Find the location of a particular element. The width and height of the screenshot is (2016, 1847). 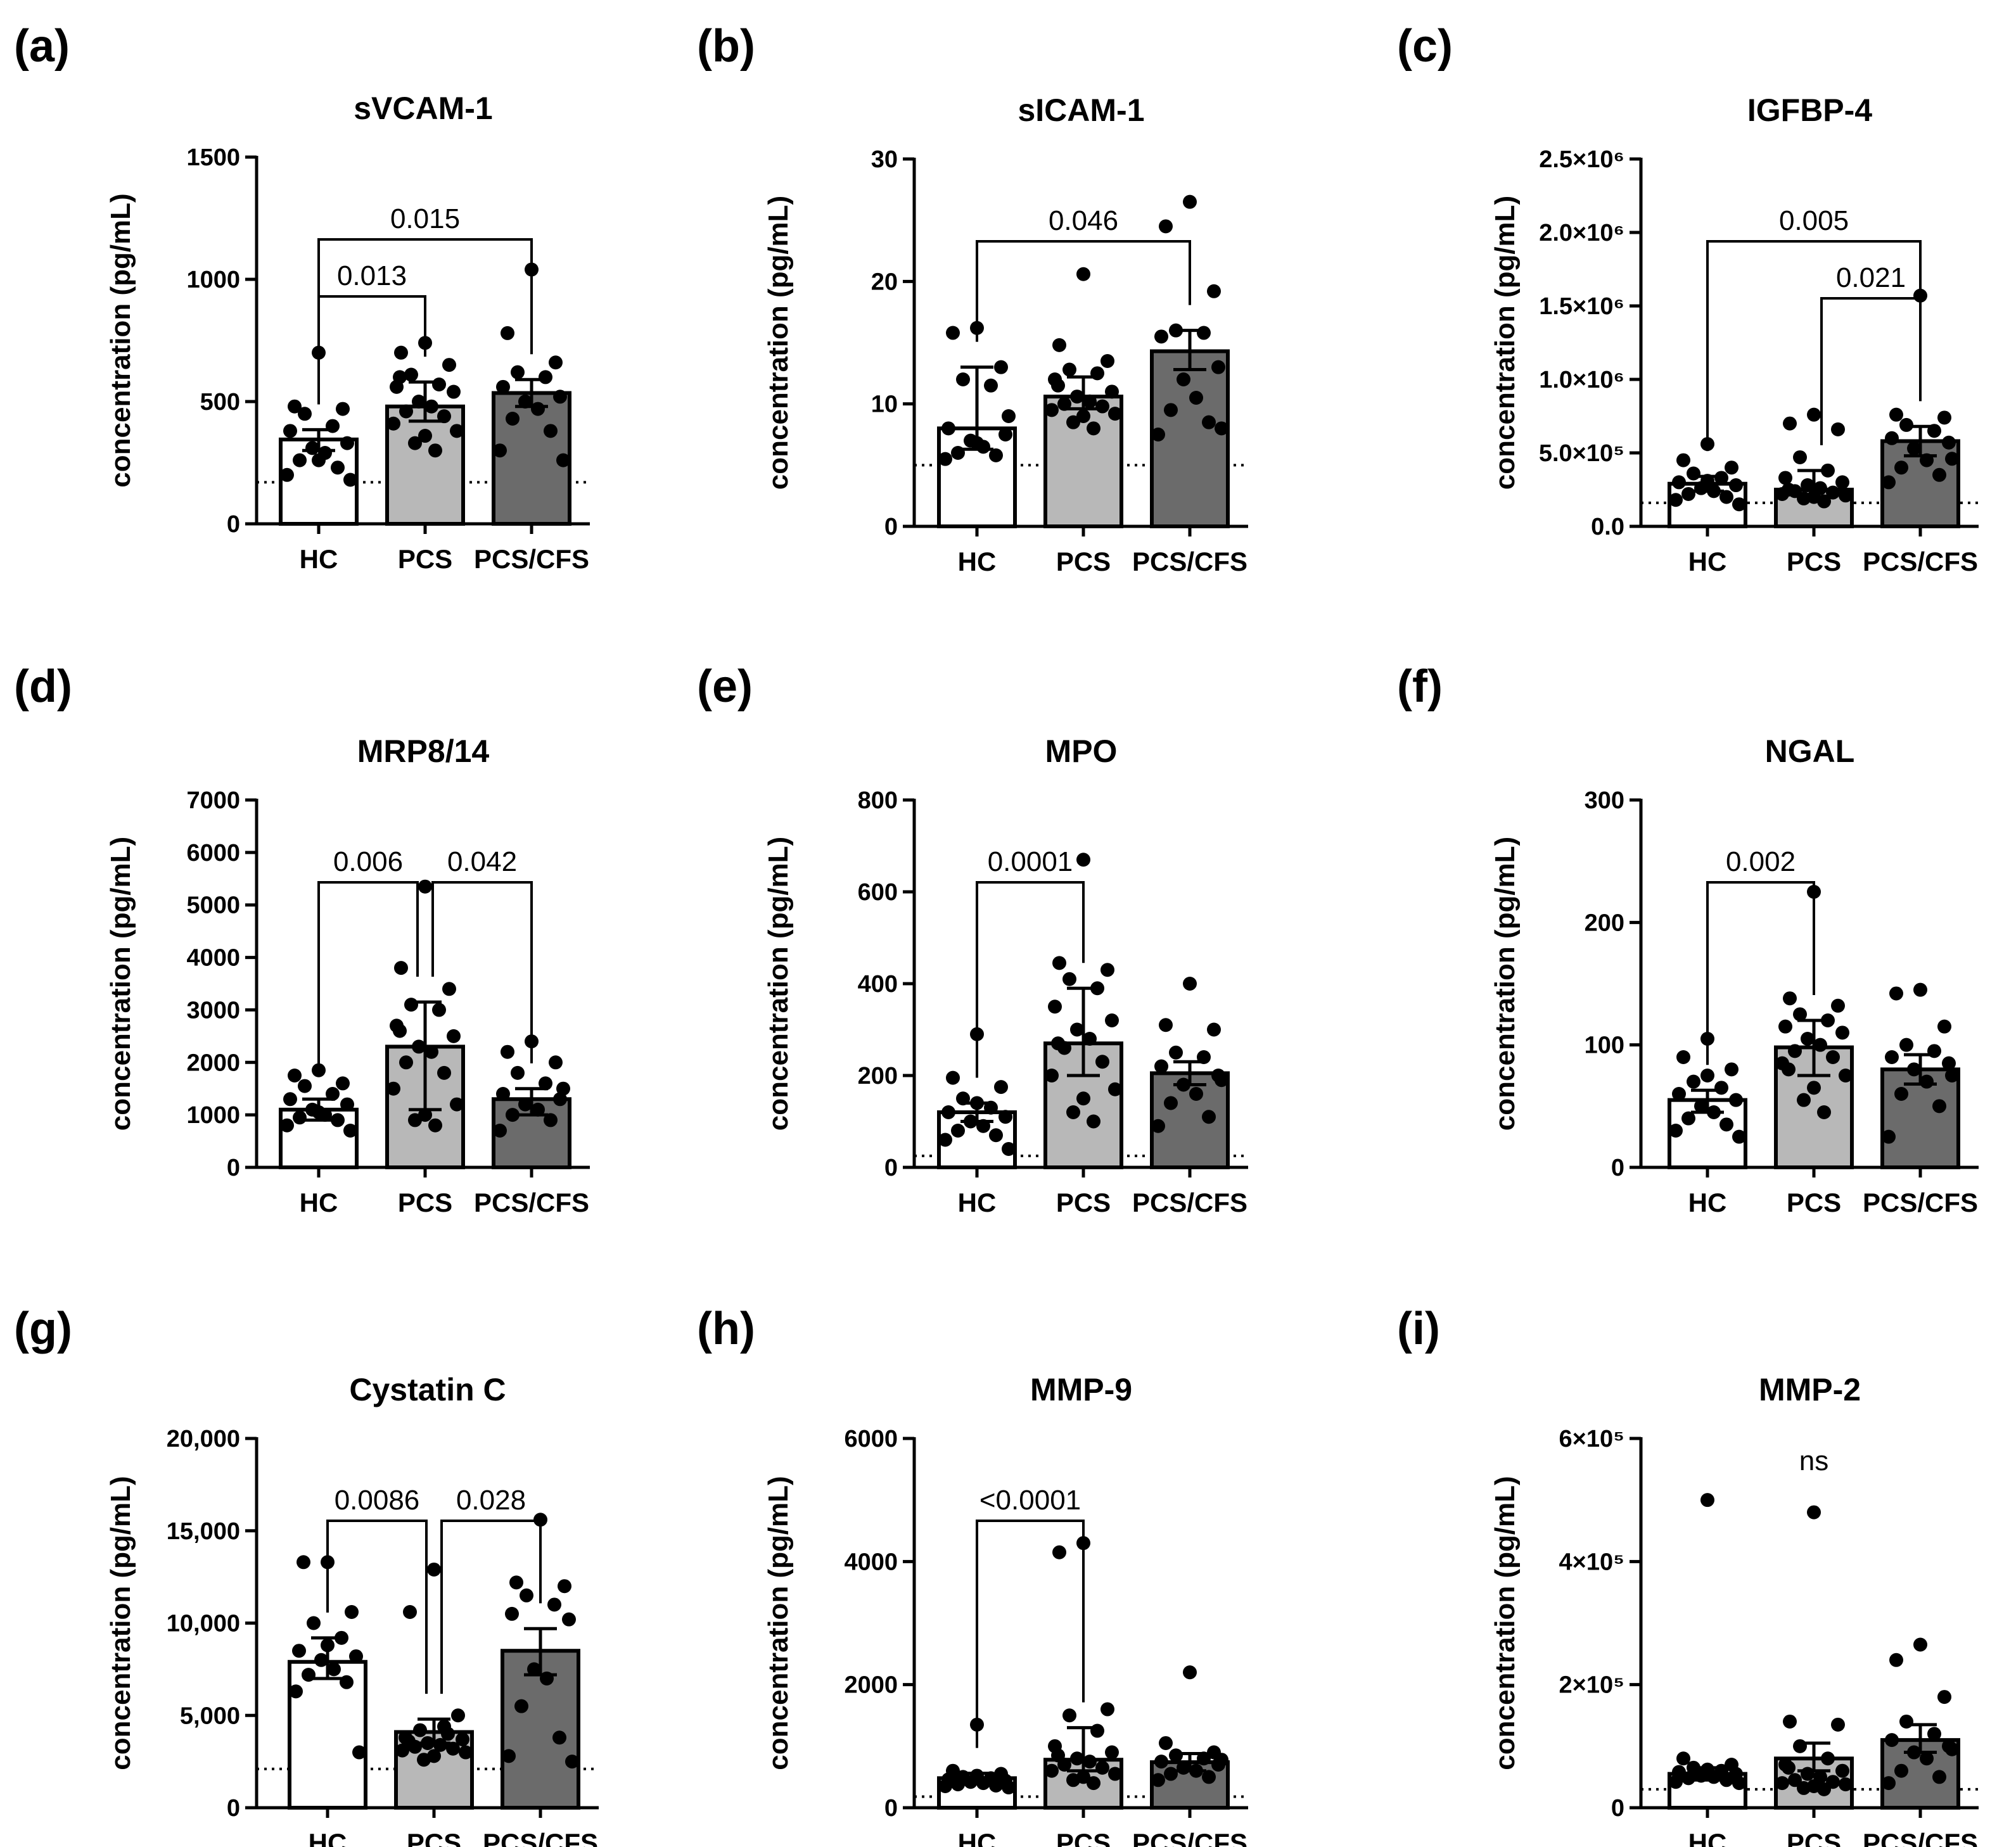

y-tick-label: 600 is located at coordinates (878, 892).